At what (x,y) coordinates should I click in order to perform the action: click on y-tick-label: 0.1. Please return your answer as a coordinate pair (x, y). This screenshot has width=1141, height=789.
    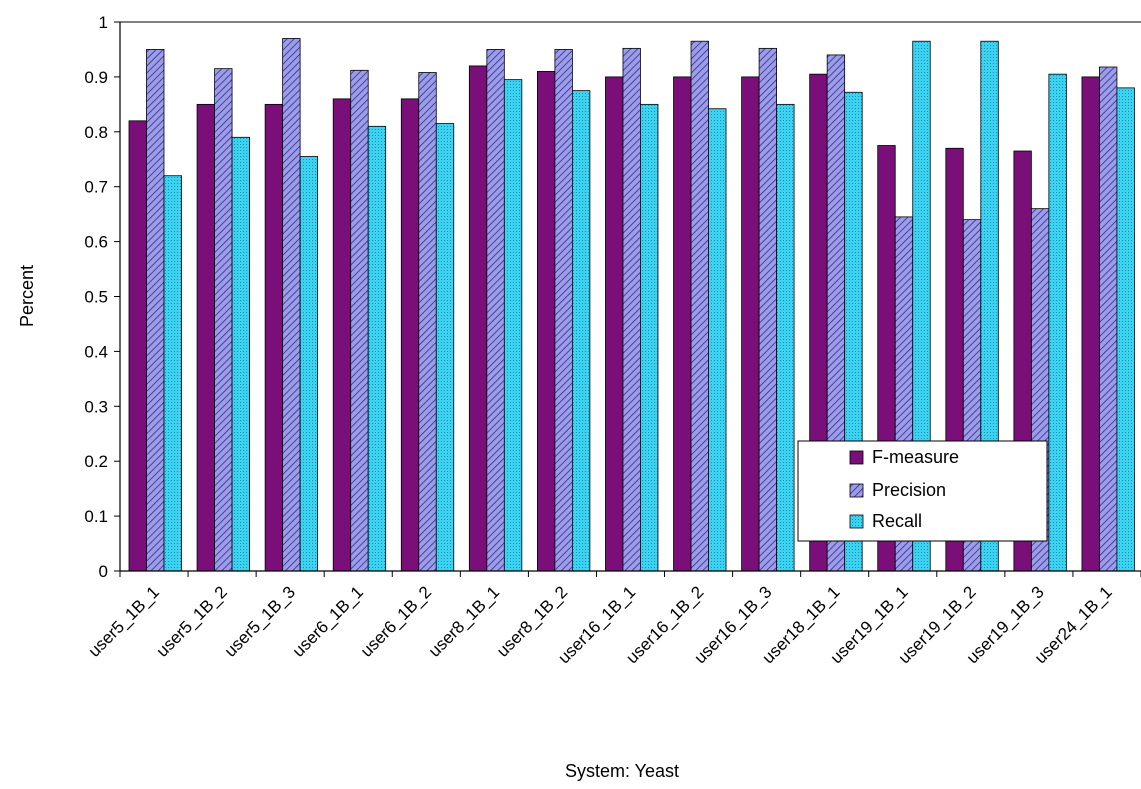
    Looking at the image, I should click on (96, 516).